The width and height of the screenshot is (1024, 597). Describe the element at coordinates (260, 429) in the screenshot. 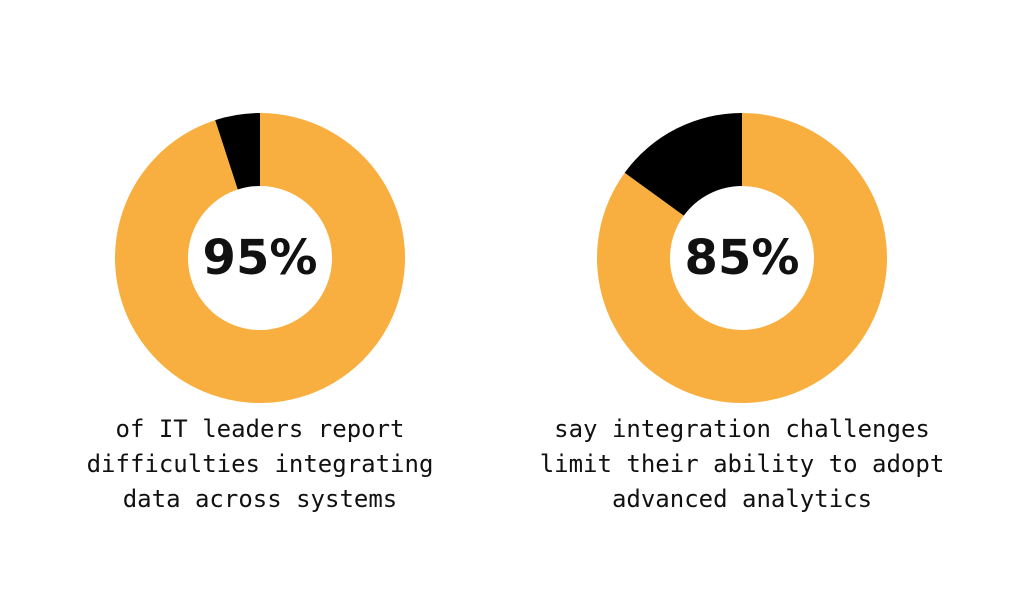

I see `caption: of IT leaders report` at that location.